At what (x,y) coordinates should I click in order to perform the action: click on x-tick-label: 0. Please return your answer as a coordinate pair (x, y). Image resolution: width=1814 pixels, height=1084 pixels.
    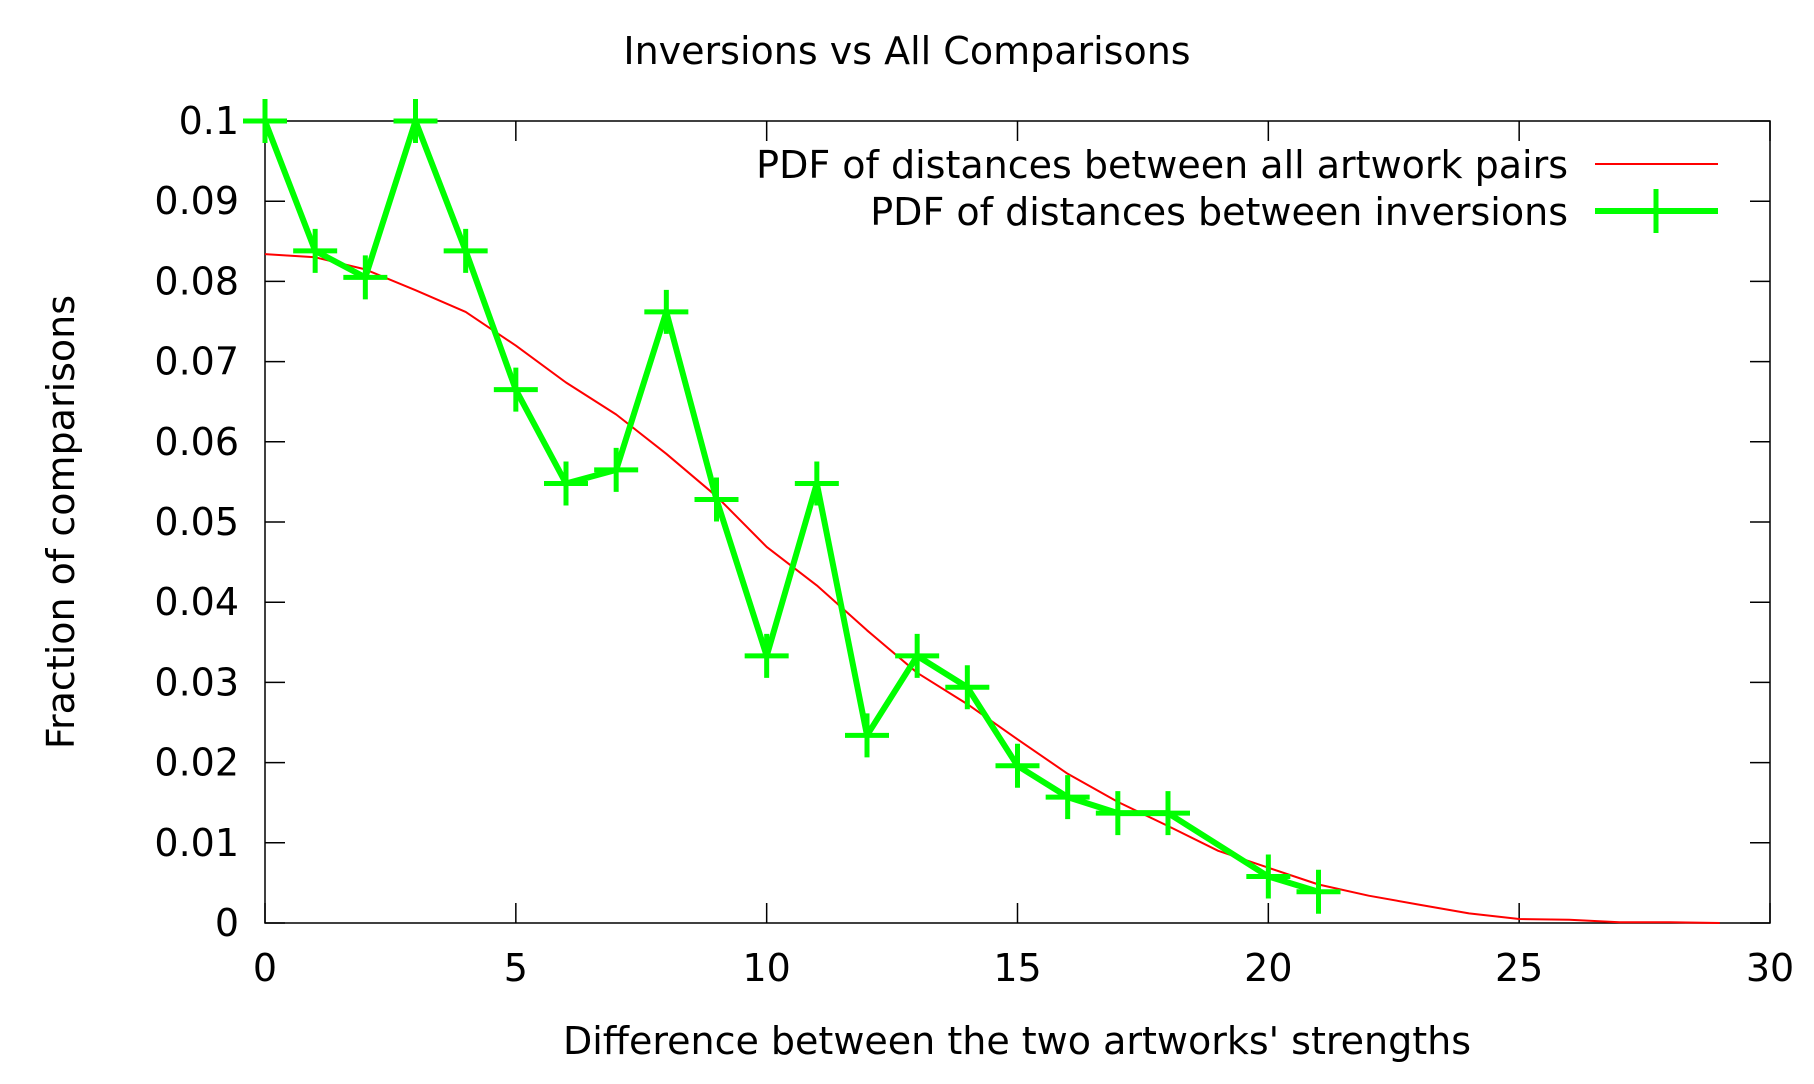
    Looking at the image, I should click on (265, 968).